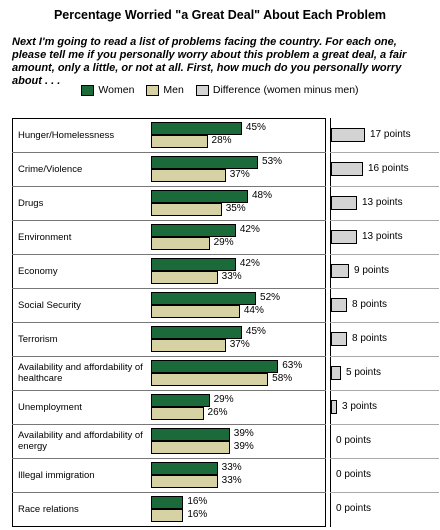 The image size is (440, 530). I want to click on difference-label: 9 points, so click(372, 270).